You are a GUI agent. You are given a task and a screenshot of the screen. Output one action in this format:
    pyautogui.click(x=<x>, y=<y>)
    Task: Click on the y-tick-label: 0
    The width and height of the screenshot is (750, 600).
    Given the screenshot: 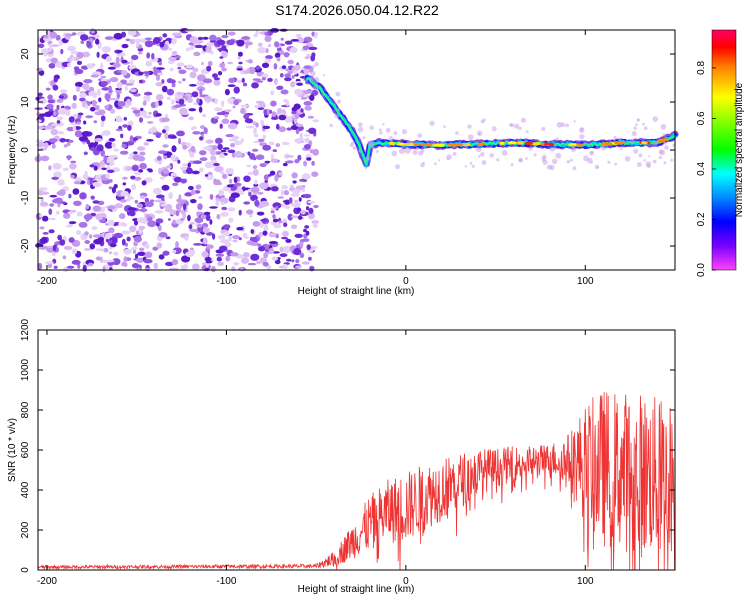 What is the action you would take?
    pyautogui.click(x=25, y=150)
    